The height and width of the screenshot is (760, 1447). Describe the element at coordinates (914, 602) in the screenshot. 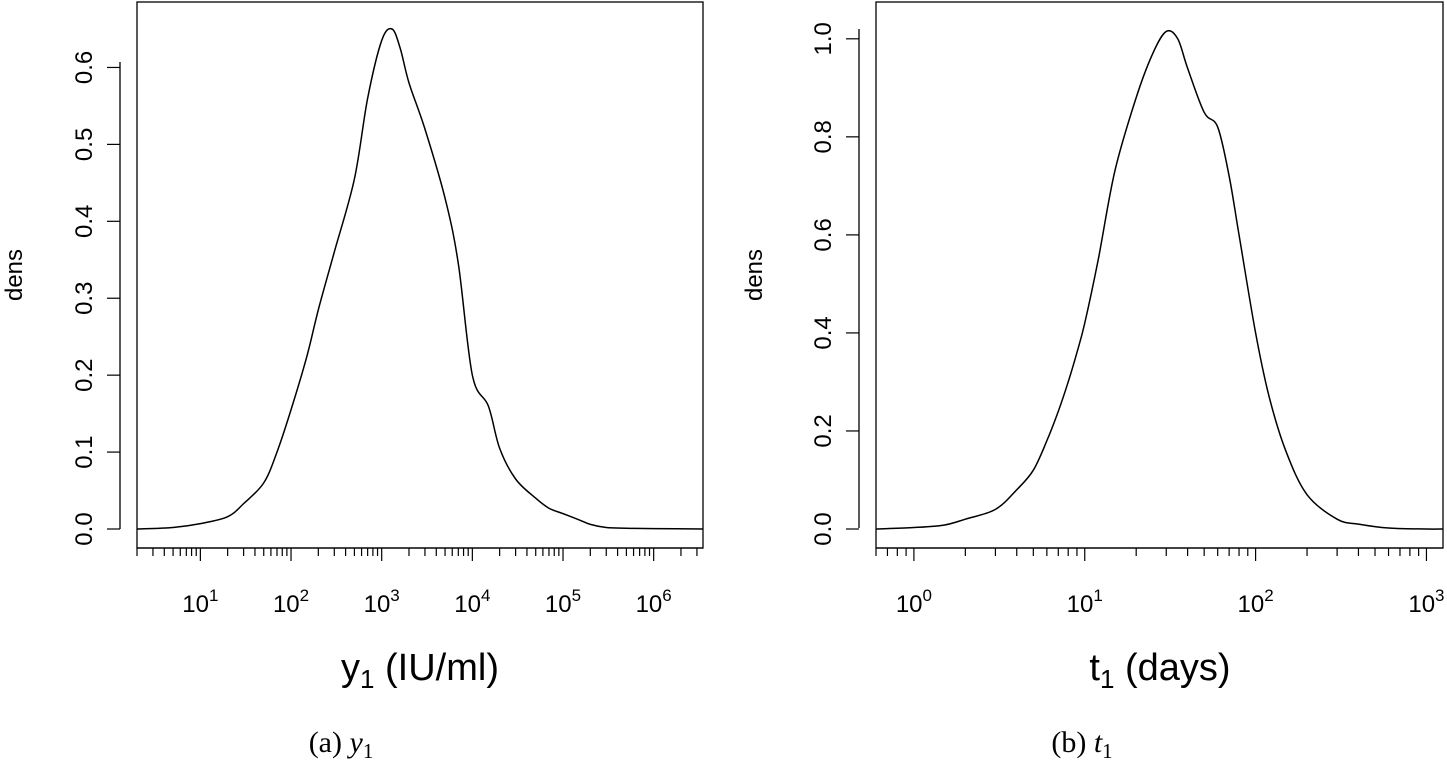

I see `x-tick-label: 10⁰` at that location.